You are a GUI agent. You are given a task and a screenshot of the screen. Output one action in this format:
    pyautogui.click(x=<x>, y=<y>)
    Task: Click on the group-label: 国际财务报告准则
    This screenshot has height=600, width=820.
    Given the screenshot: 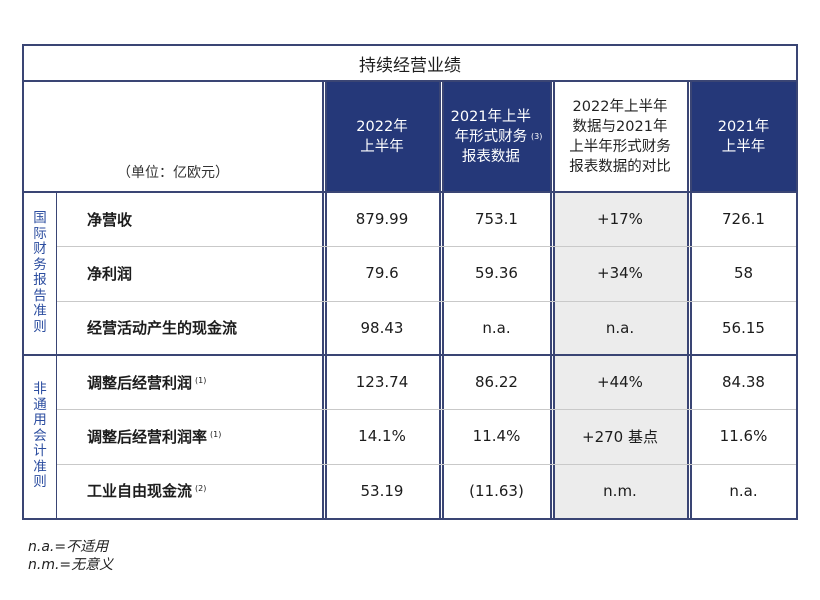 What is the action you would take?
    pyautogui.click(x=40, y=273)
    